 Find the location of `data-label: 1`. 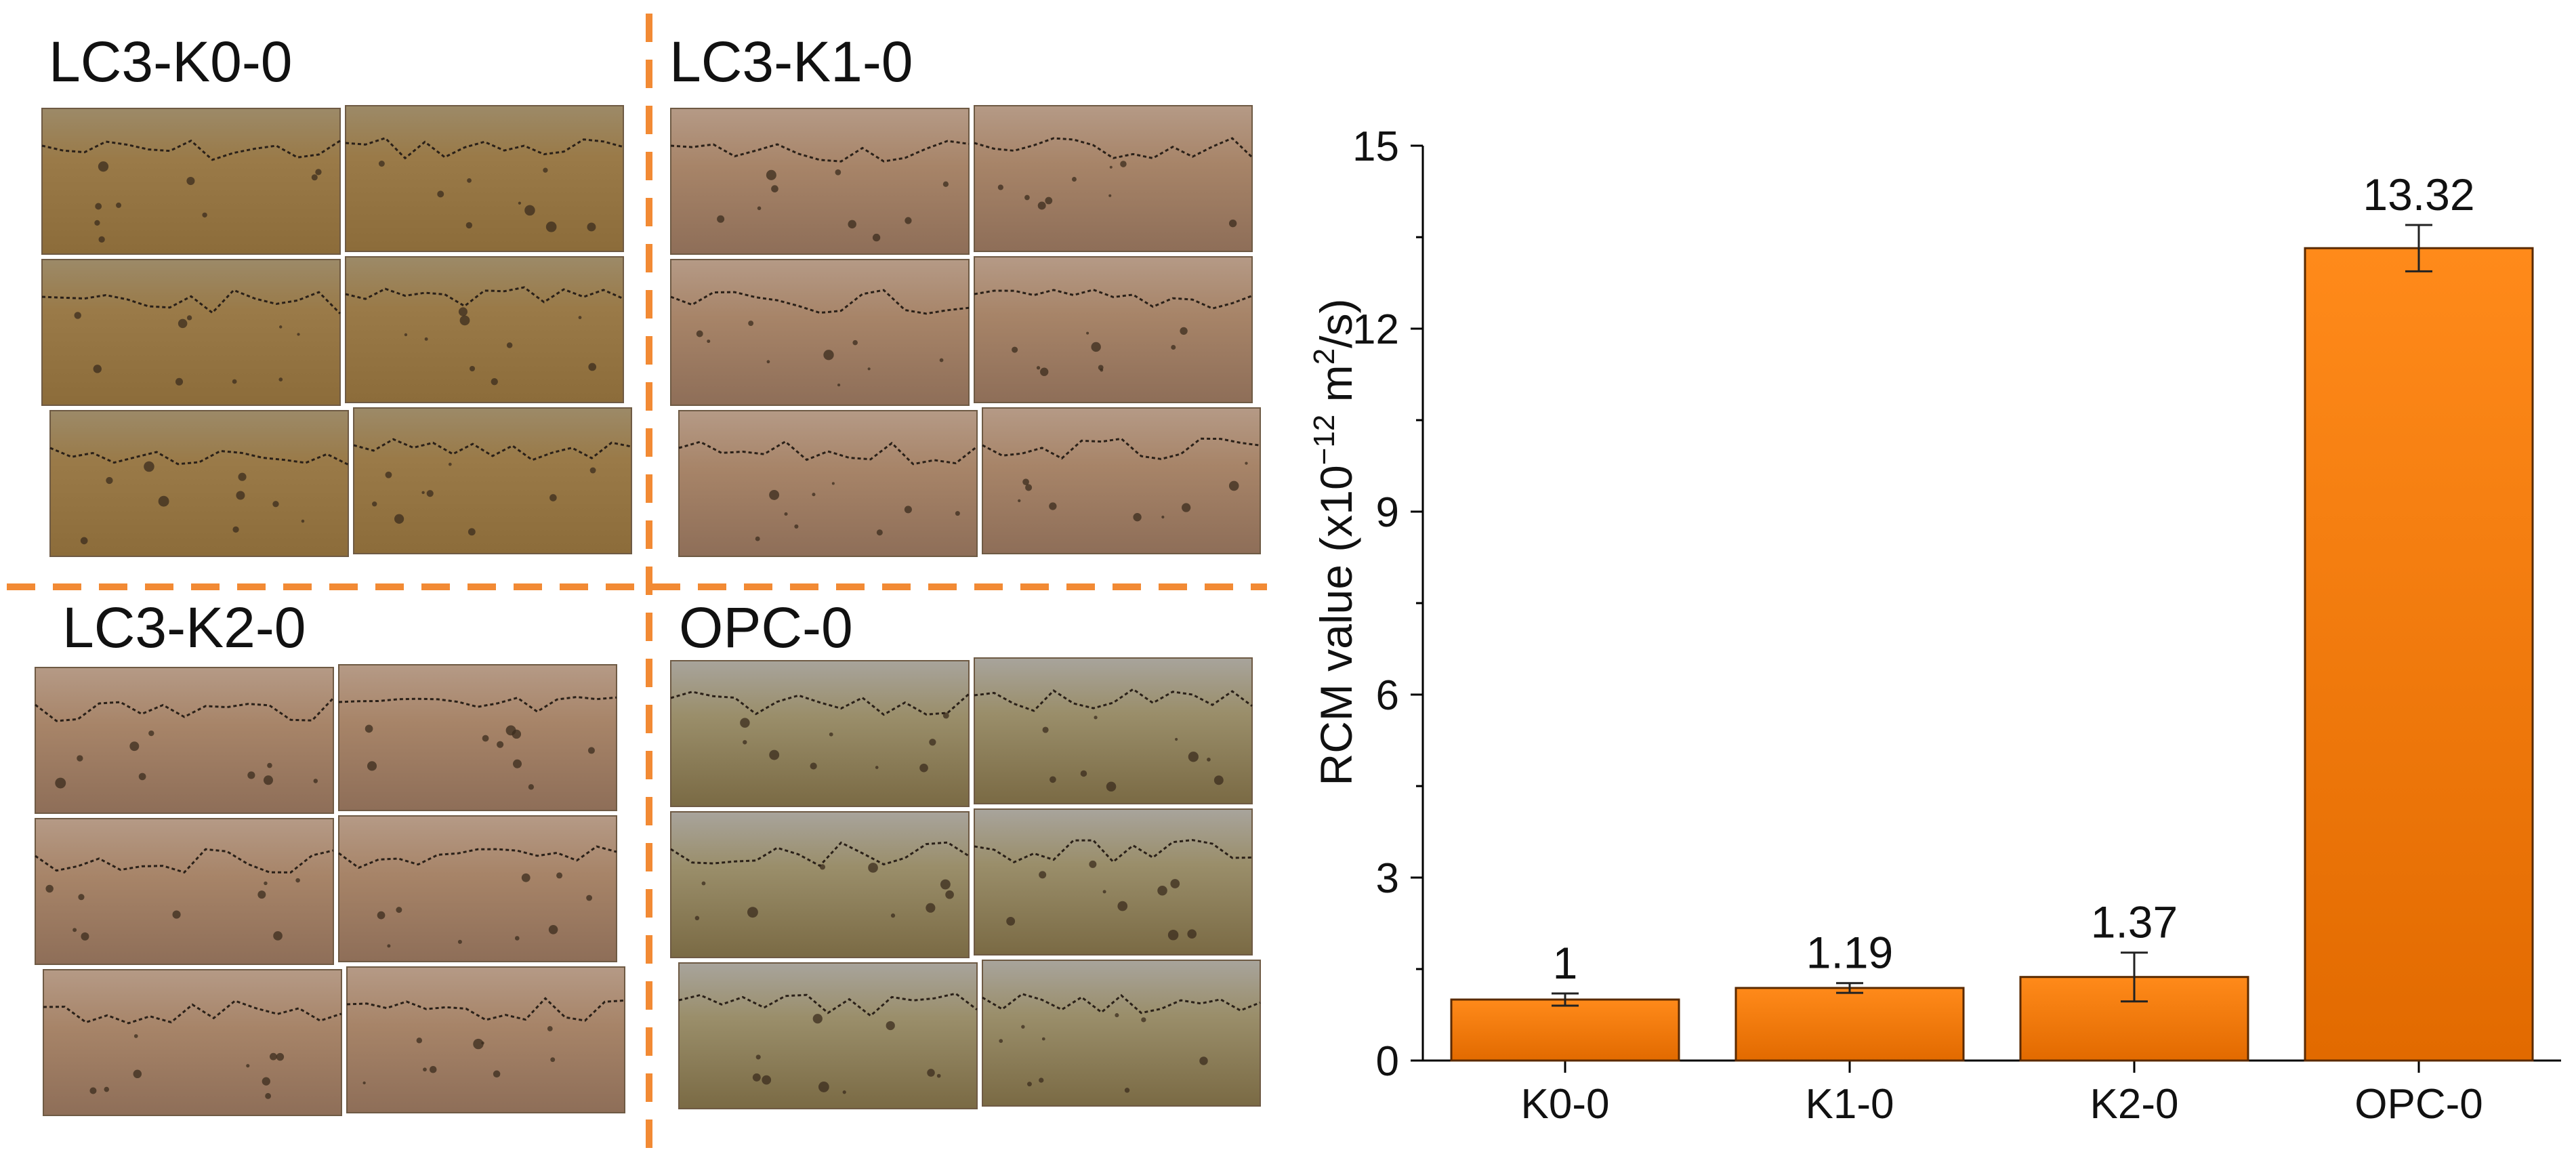

data-label: 1 is located at coordinates (1565, 963).